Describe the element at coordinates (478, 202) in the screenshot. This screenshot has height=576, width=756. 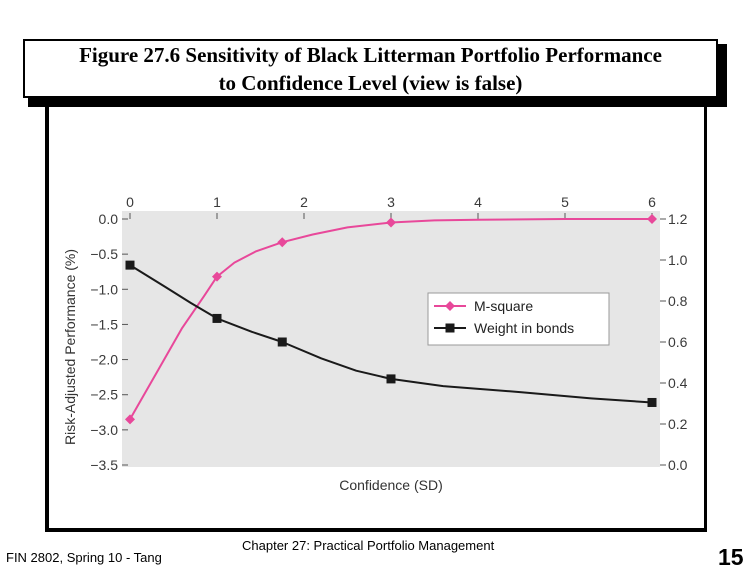
I see `x-tick-label: 4` at that location.